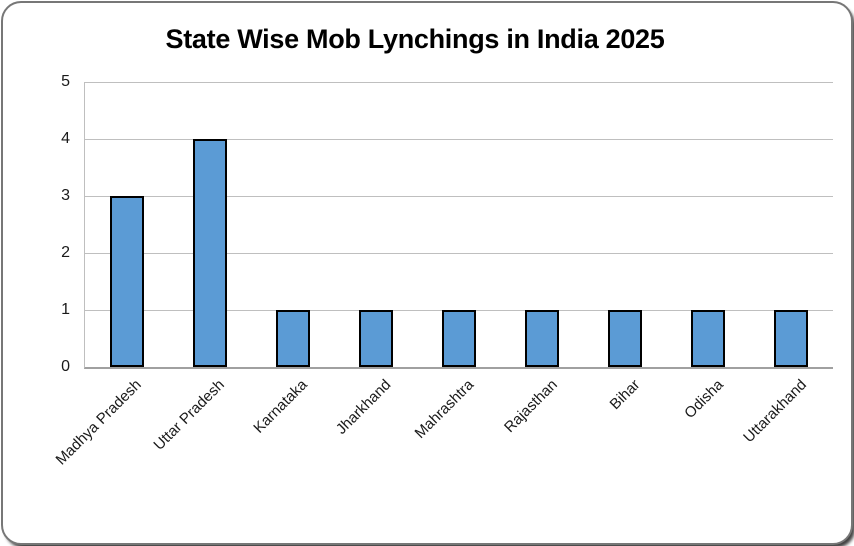  What do you see at coordinates (704, 399) in the screenshot?
I see `x-tick-label: Odisha` at bounding box center [704, 399].